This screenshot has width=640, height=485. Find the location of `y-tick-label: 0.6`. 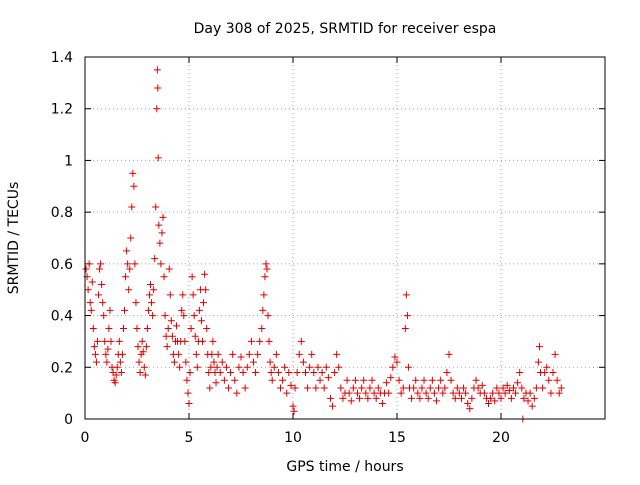

y-tick-label: 0.6 is located at coordinates (62, 265).